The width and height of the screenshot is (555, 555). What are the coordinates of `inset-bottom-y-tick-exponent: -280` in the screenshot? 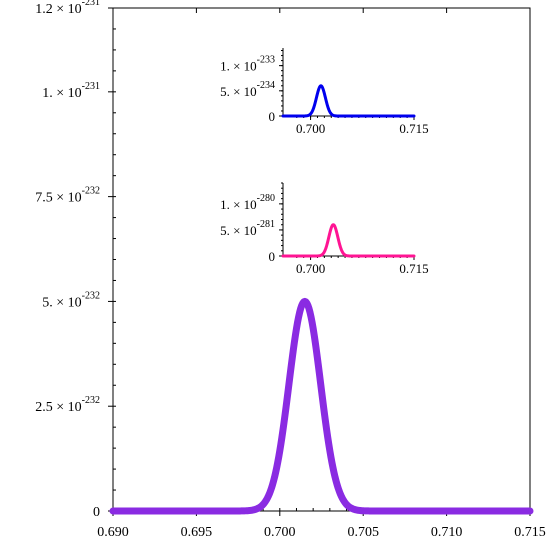 It's located at (266, 198).